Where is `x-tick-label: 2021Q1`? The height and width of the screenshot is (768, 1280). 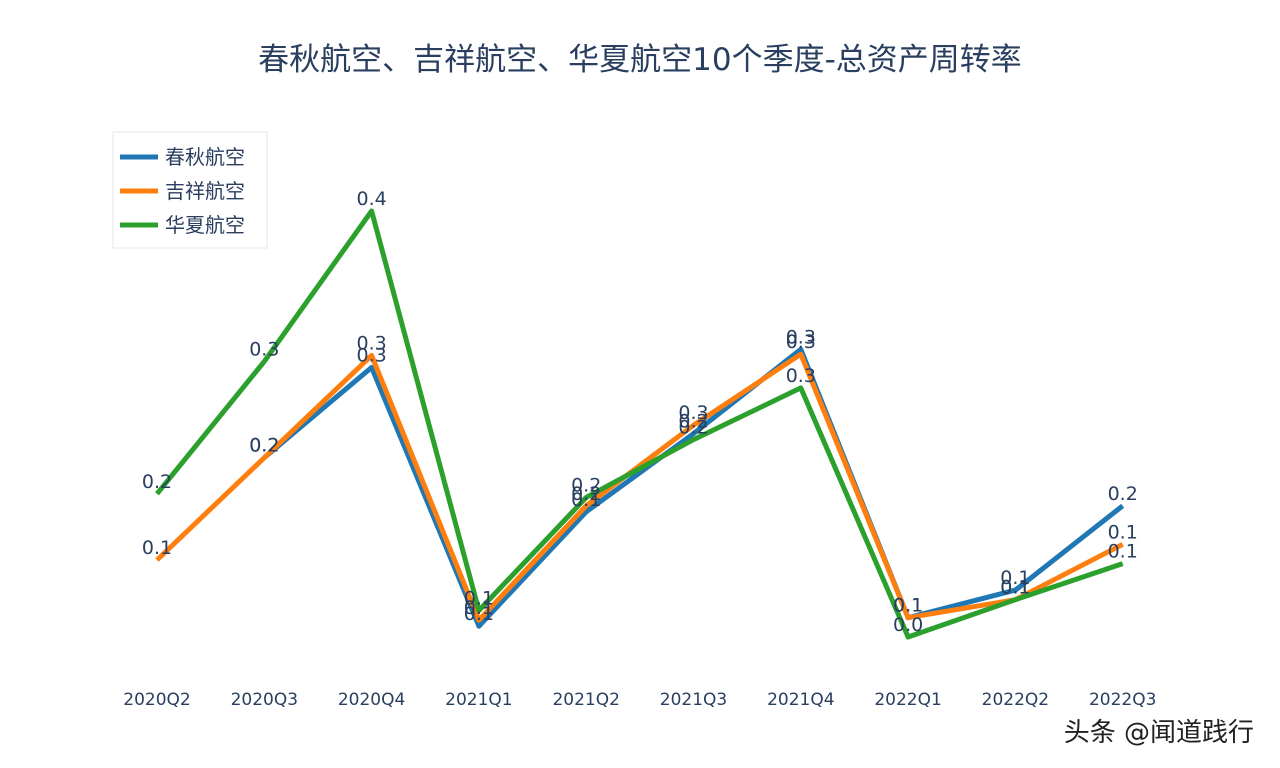 x-tick-label: 2021Q1 is located at coordinates (478, 700).